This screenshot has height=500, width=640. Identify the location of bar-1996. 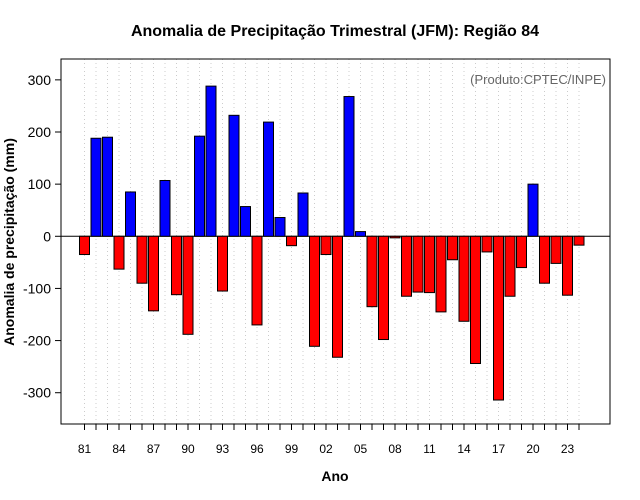
(257, 280).